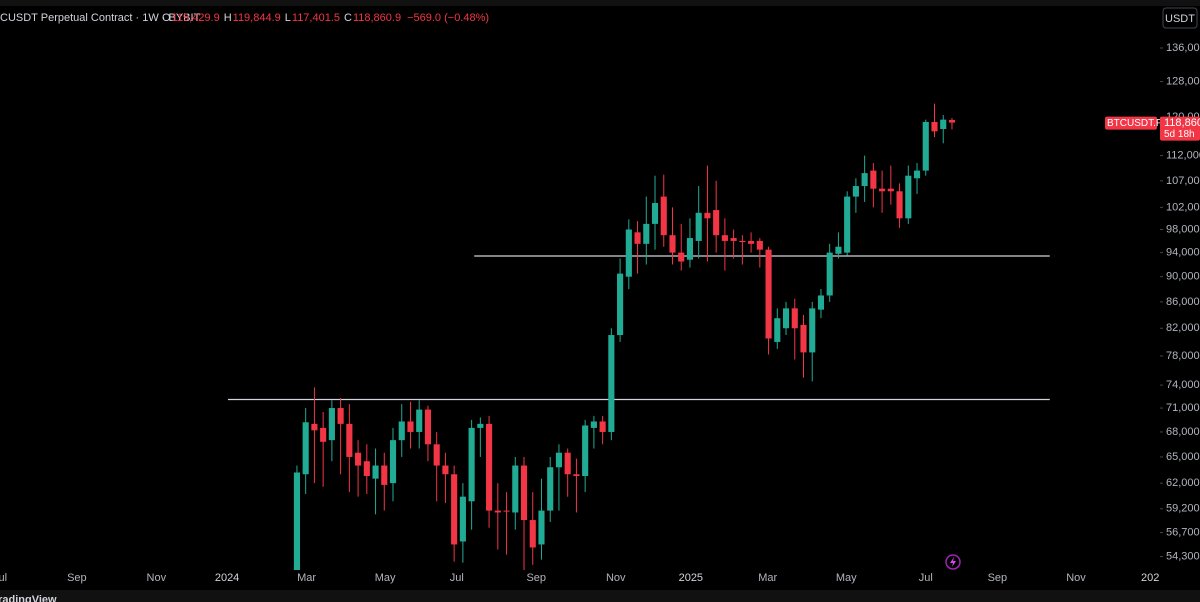 The image size is (1200, 602). I want to click on y-tick-label: 59,200, so click(1183, 509).